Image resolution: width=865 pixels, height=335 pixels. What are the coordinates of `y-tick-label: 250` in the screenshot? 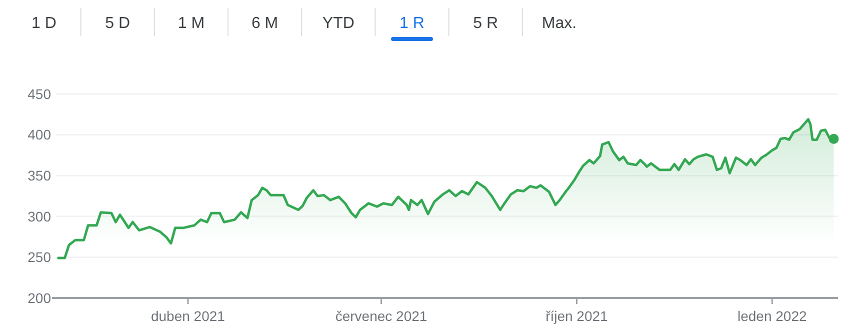 It's located at (40, 257).